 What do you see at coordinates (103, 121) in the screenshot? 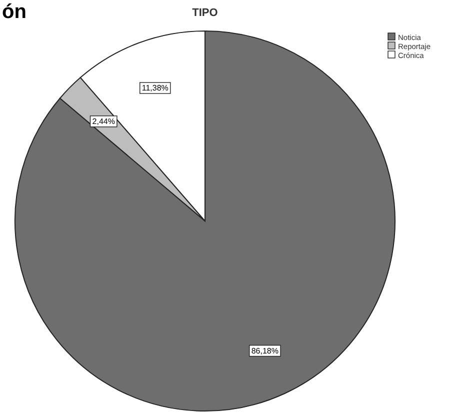
I see `data-label: 2,44%` at bounding box center [103, 121].